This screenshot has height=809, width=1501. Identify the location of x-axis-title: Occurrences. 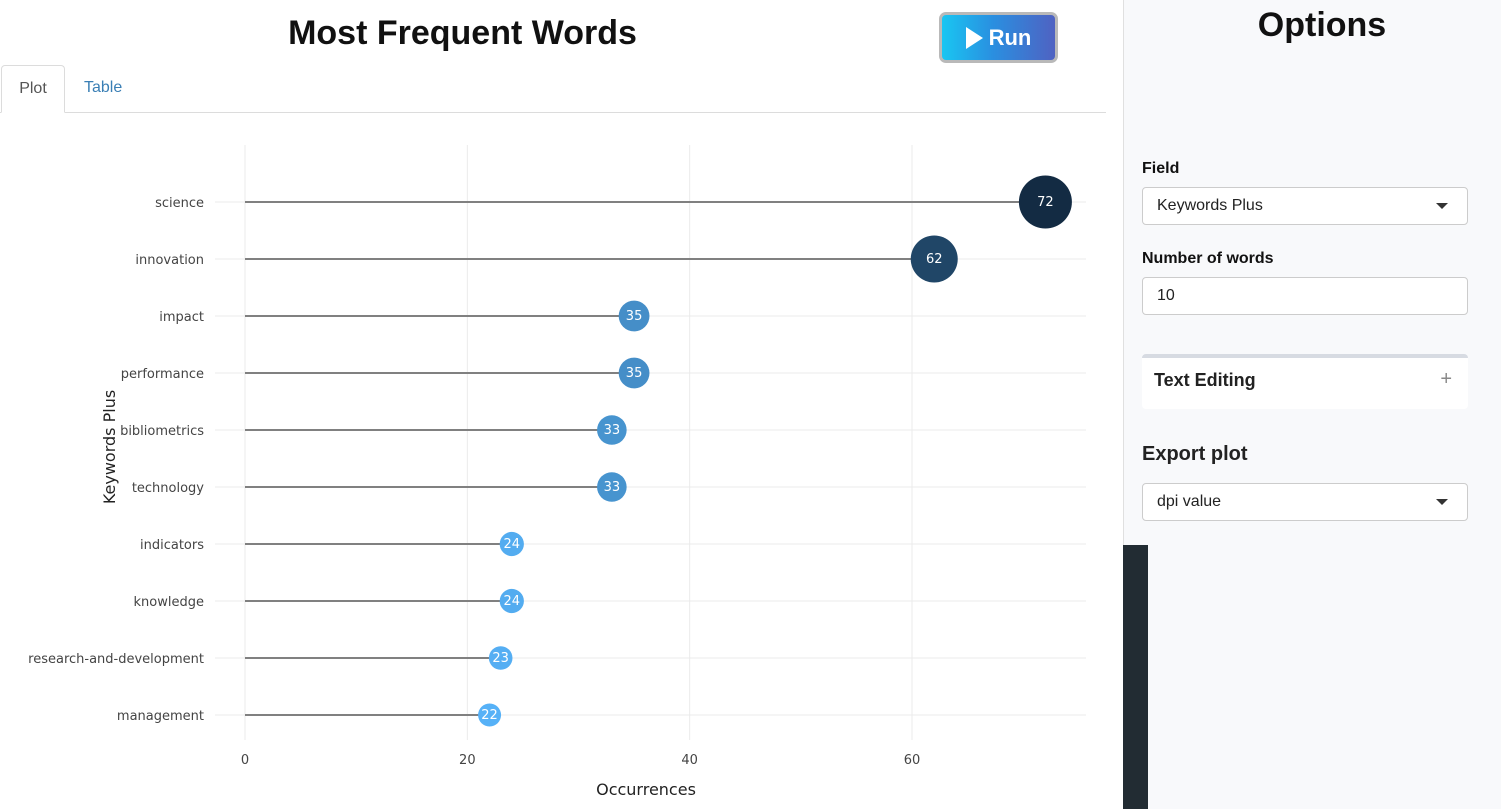
(646, 789).